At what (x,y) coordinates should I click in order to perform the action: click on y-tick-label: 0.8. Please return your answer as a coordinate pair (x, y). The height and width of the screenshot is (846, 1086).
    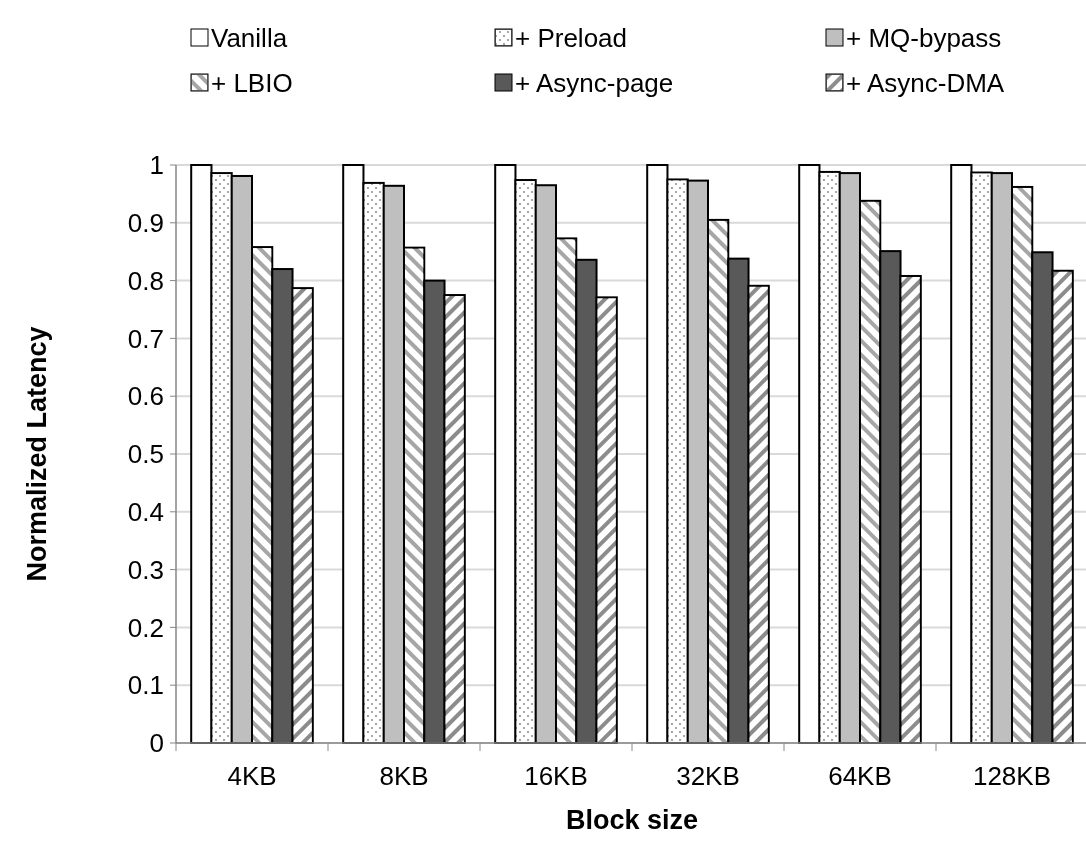
    Looking at the image, I should click on (145, 280).